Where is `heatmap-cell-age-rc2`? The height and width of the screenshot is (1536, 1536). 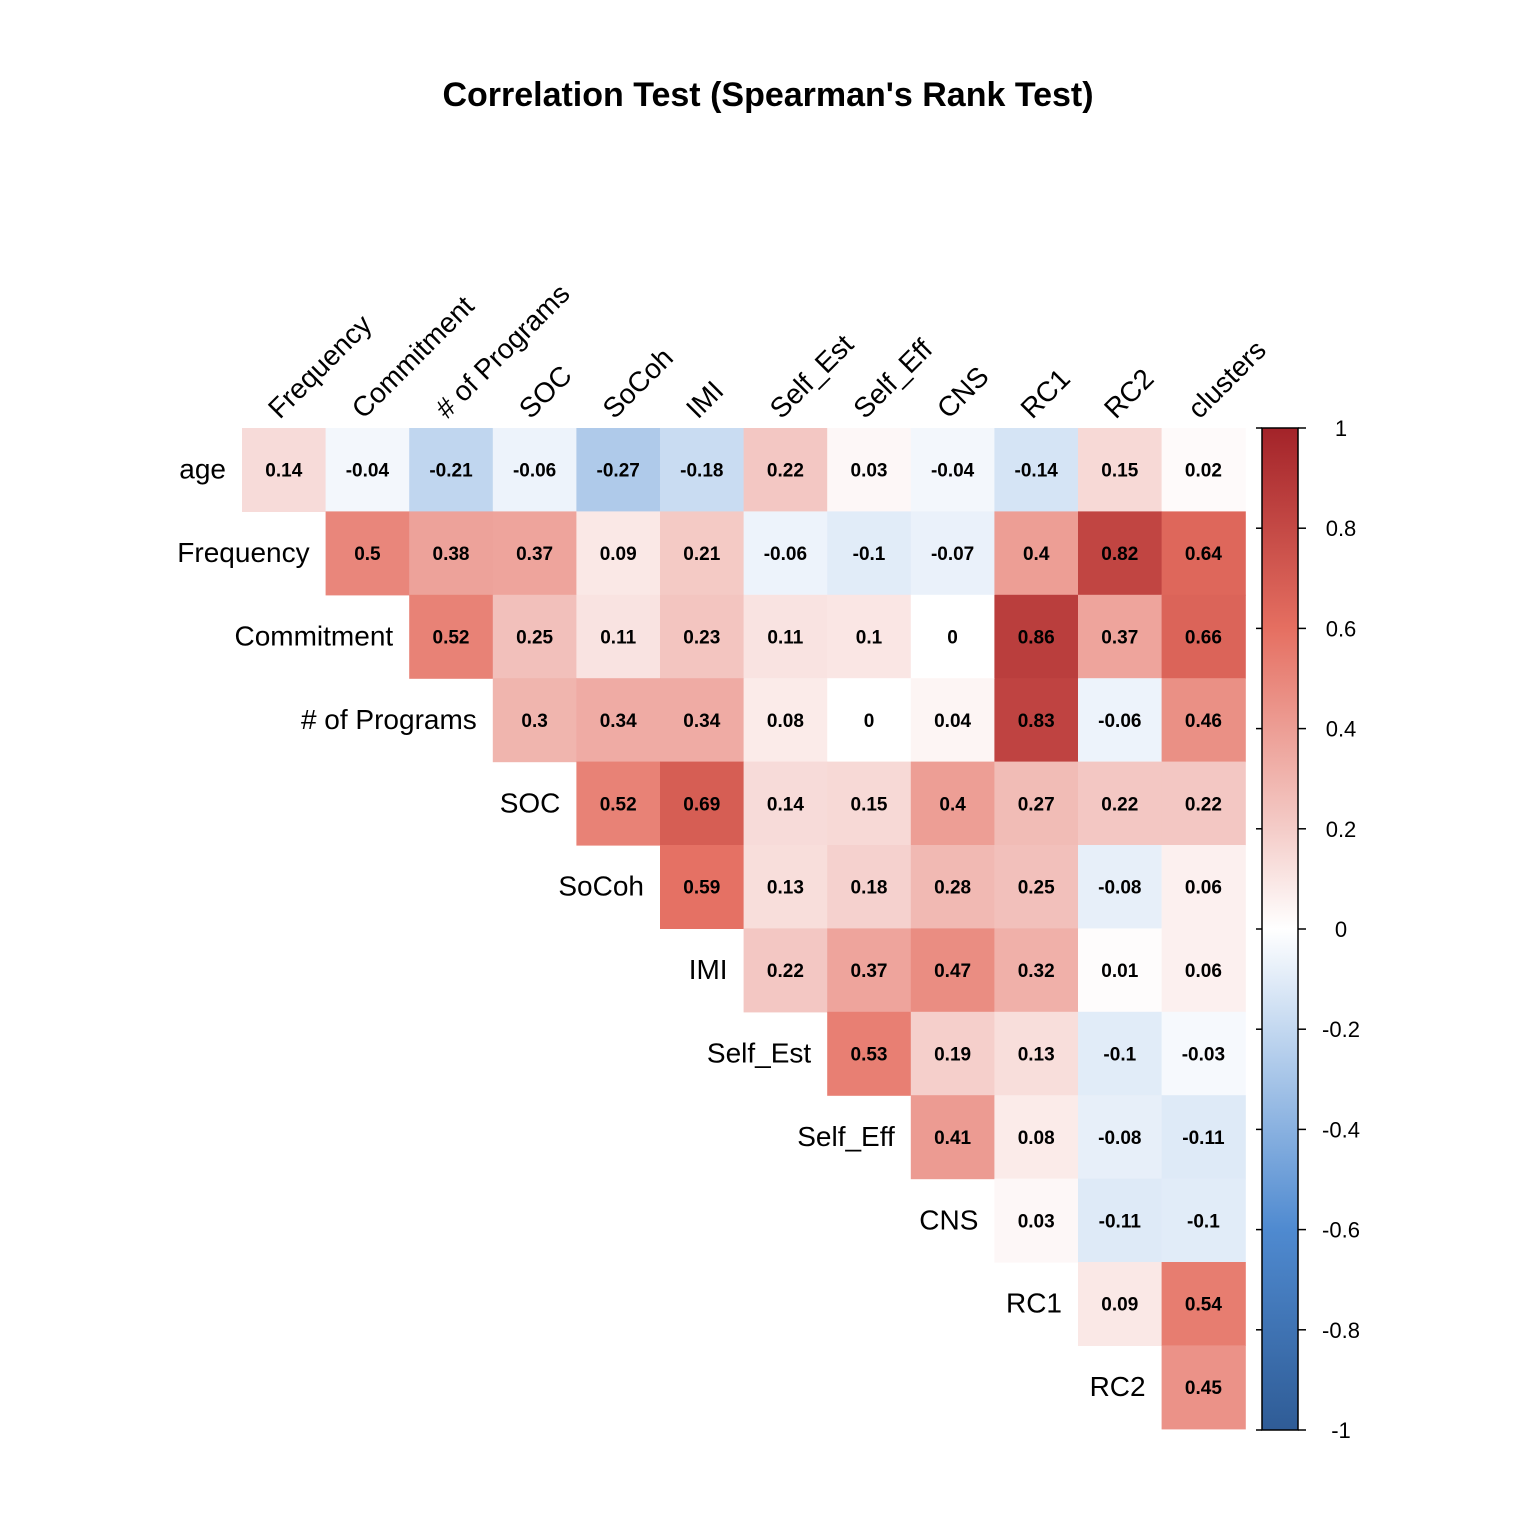 heatmap-cell-age-rc2 is located at coordinates (1120, 470).